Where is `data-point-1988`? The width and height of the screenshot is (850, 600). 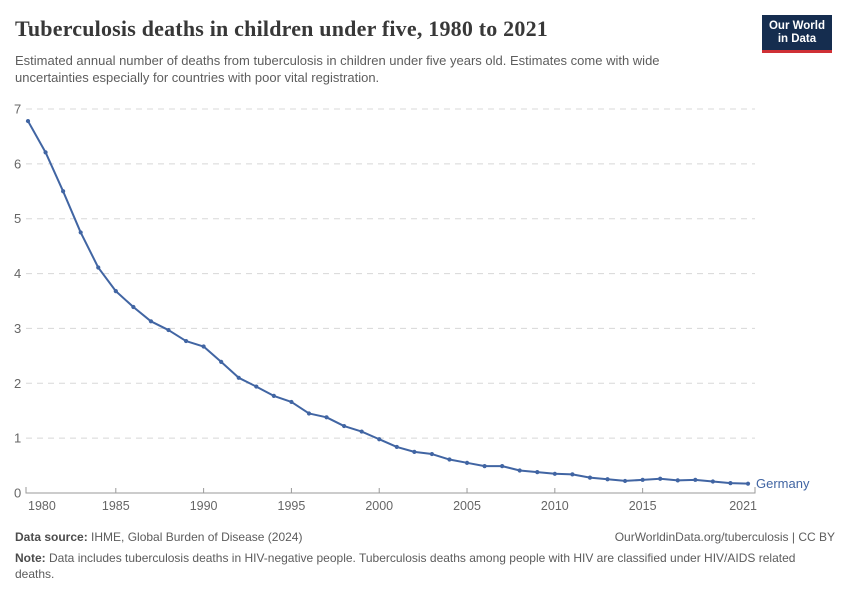
data-point-1988 is located at coordinates (168, 330).